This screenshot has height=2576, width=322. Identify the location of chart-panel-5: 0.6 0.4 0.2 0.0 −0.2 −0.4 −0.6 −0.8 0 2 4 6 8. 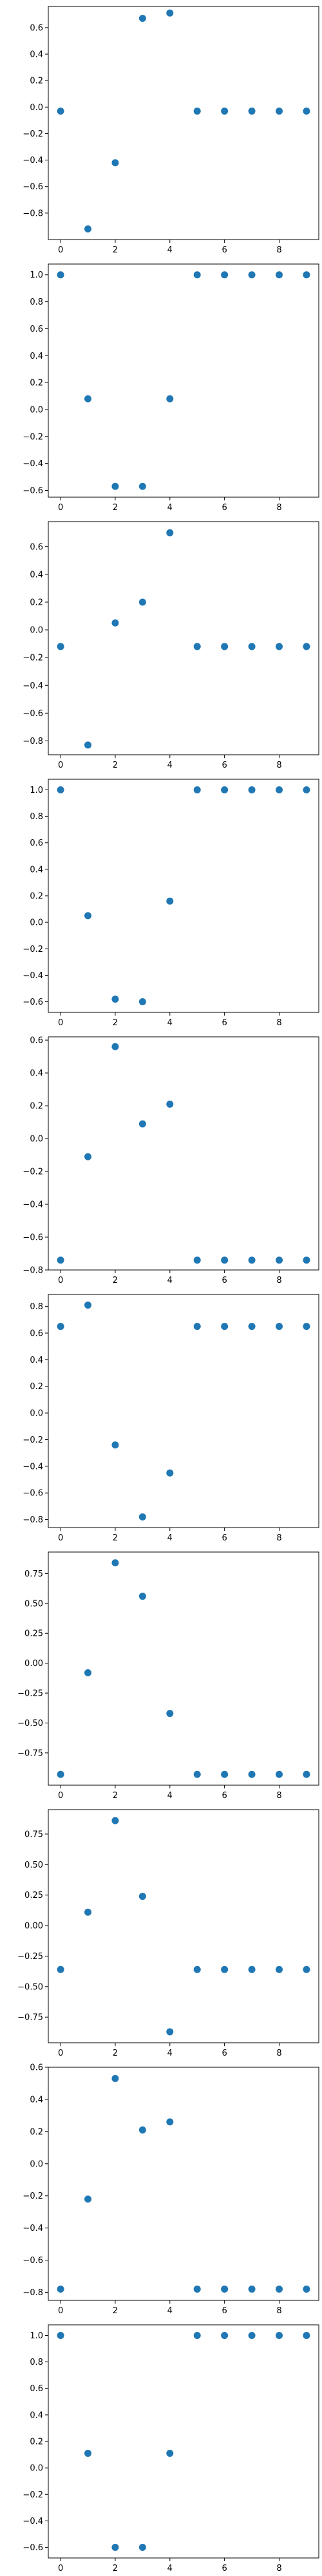
(171, 1160).